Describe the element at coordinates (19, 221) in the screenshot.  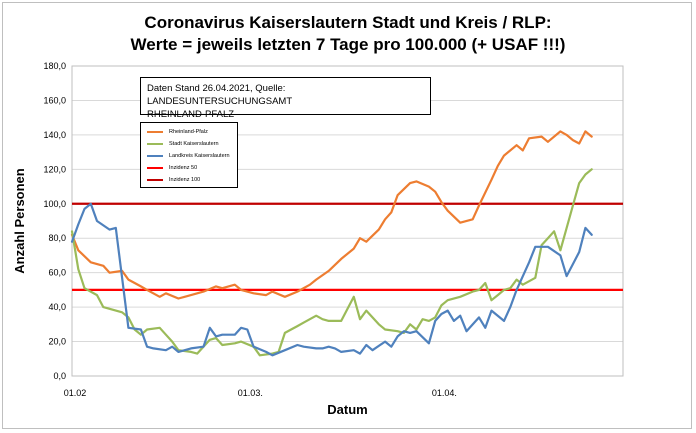
I see `y-axis-label: Anzahl Personen` at that location.